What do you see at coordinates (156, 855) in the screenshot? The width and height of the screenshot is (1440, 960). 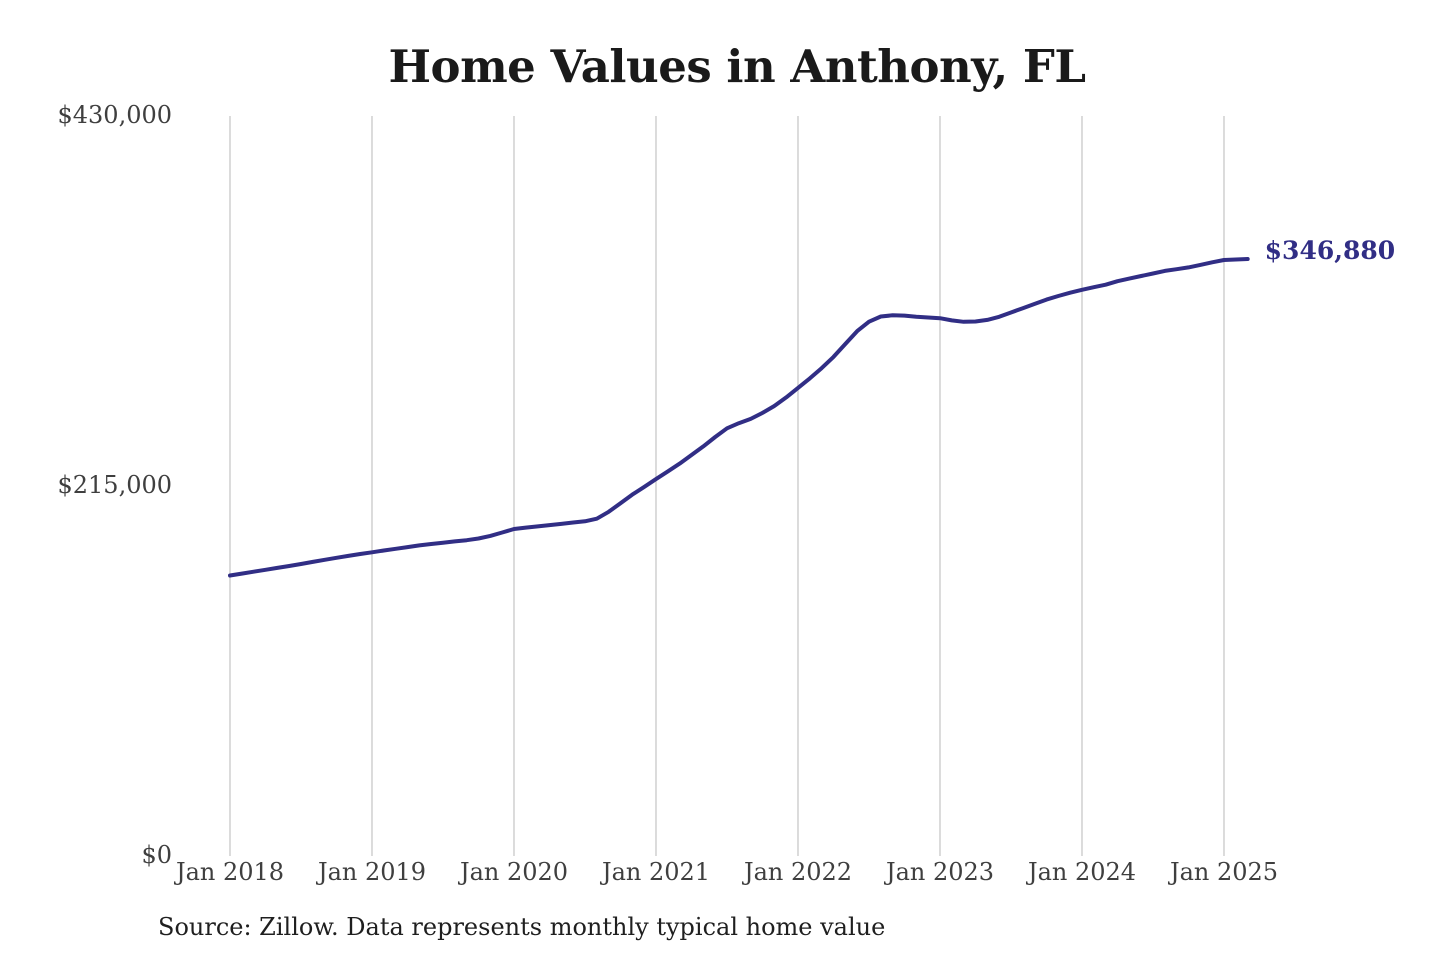 I see `y-axis-label: $0` at bounding box center [156, 855].